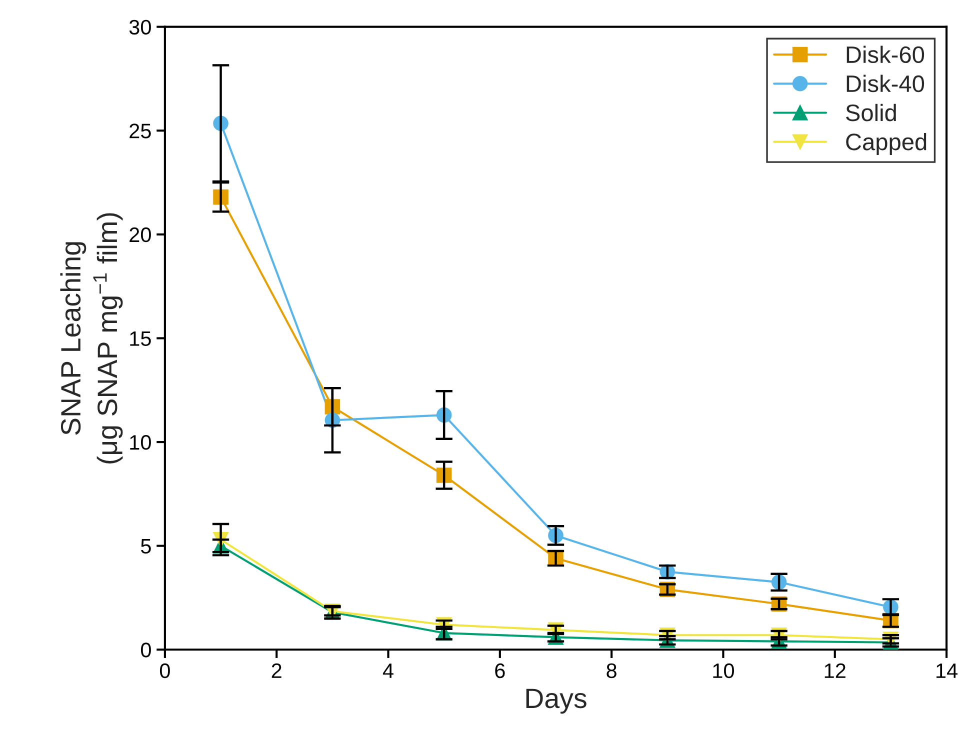 The image size is (959, 745). Describe the element at coordinates (140, 234) in the screenshot. I see `y-tick-label: 20` at that location.